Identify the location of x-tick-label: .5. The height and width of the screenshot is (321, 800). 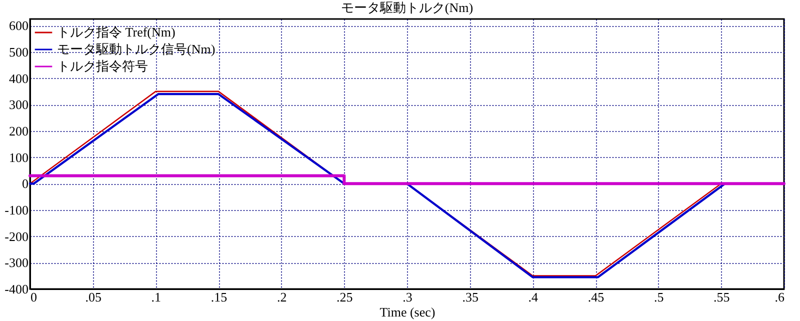
(659, 297).